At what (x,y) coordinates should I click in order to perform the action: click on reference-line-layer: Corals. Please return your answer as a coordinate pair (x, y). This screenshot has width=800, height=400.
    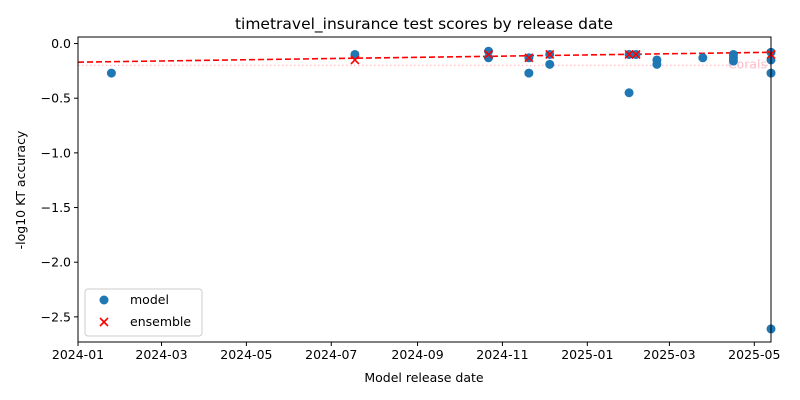
    Looking at the image, I should click on (424, 63).